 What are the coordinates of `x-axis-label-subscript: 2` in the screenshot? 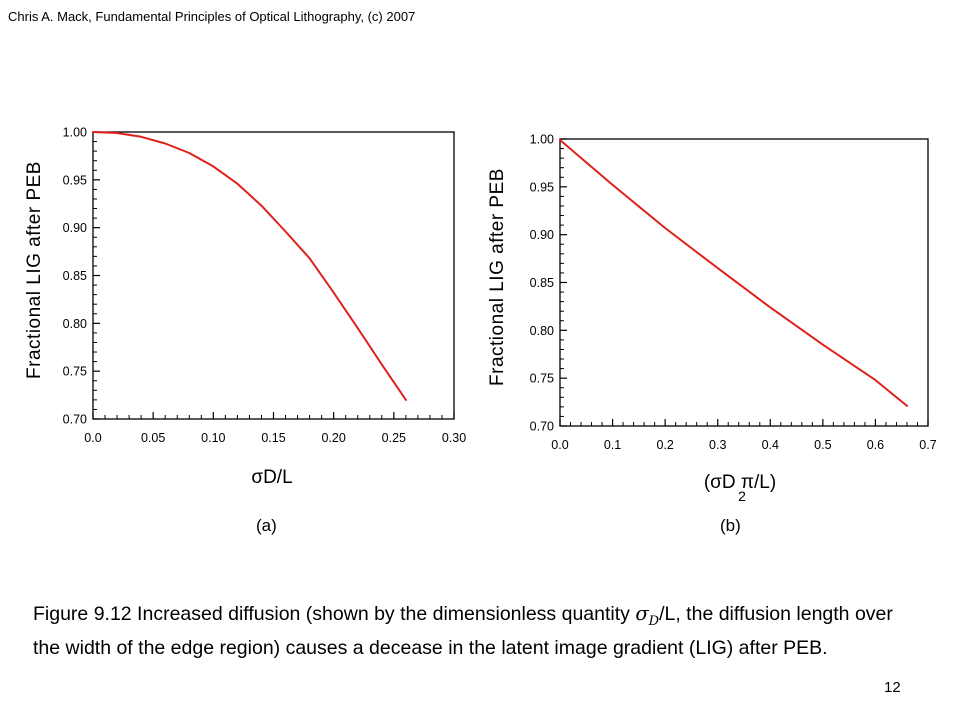 It's located at (742, 496).